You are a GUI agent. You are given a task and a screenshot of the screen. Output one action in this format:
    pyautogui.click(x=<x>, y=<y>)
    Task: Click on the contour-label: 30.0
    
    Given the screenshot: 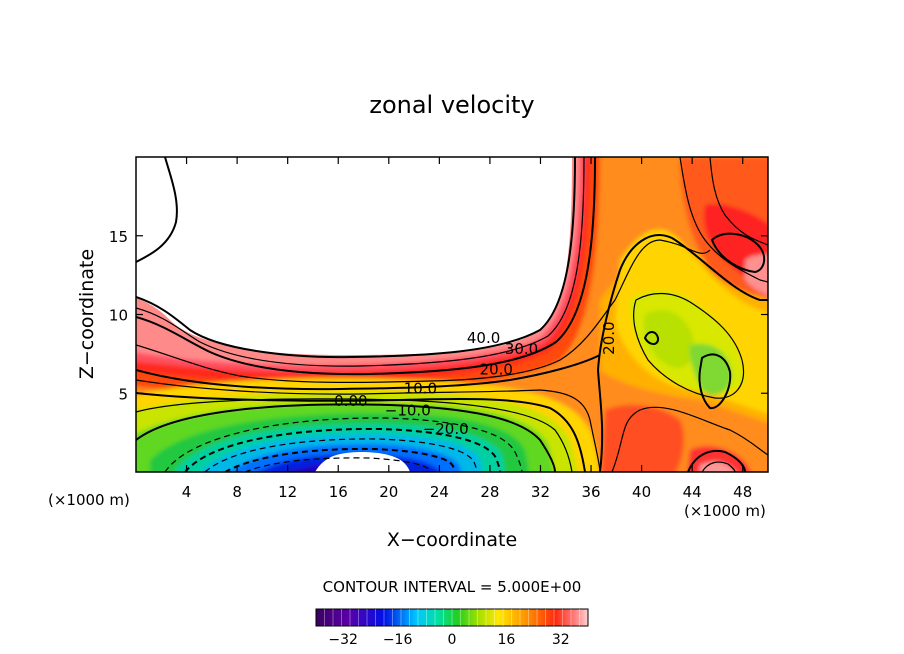 What is the action you would take?
    pyautogui.click(x=521, y=349)
    